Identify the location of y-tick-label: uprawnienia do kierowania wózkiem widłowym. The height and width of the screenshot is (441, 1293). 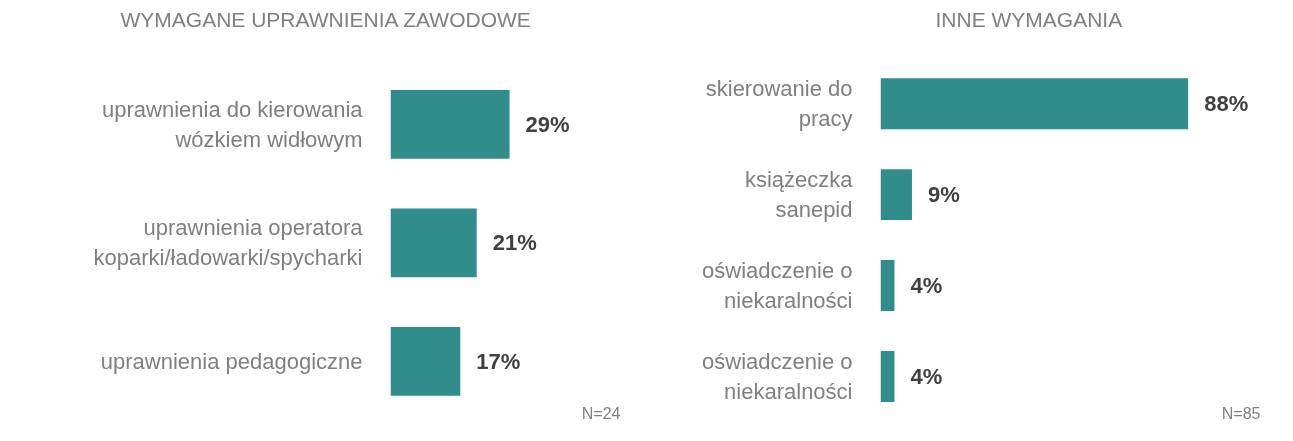
(233, 124).